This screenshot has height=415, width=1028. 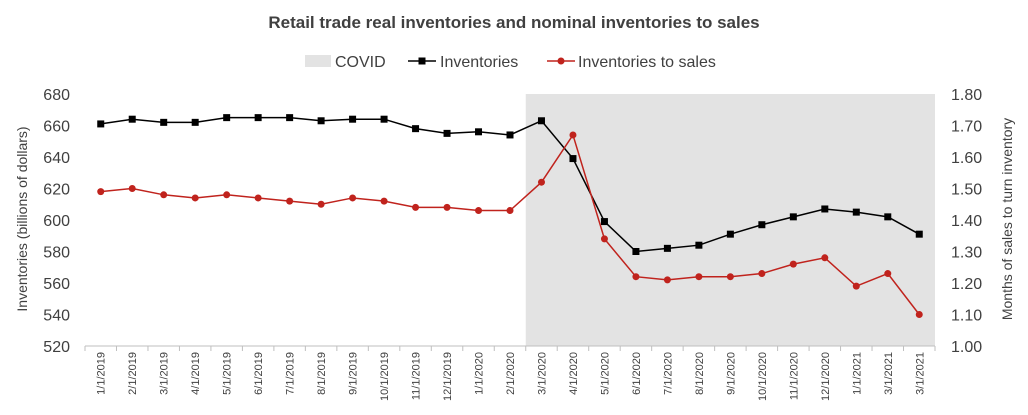 I want to click on left-y-tick-label: 520, so click(x=56, y=347).